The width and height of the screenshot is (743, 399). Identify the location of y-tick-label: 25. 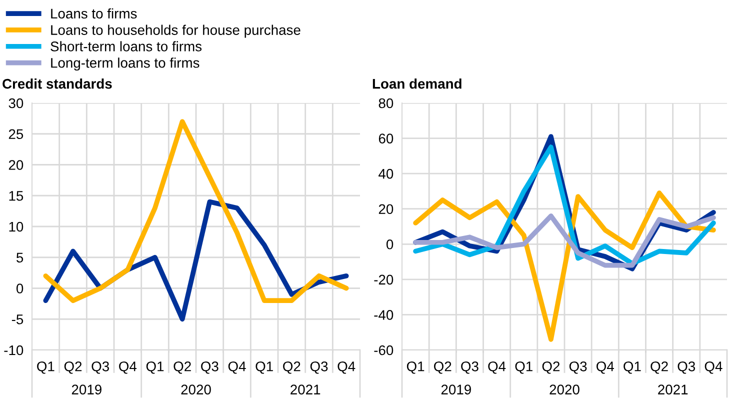
(16, 134).